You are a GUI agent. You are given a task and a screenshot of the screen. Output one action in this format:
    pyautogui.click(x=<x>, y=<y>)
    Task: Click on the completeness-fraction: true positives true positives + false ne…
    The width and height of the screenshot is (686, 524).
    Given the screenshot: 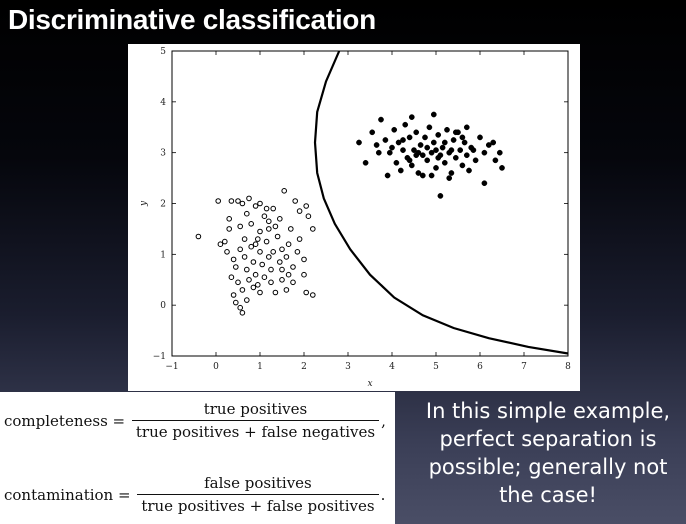 What is the action you would take?
    pyautogui.click(x=255, y=420)
    